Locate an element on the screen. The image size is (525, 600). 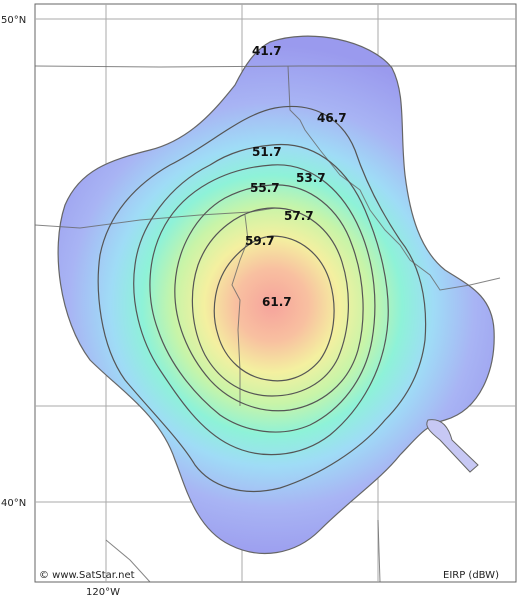
contour-labels: 41.7 46.7 51.7 53.7 55.7 57.7 59.7 61.7 is located at coordinates (296, 176).